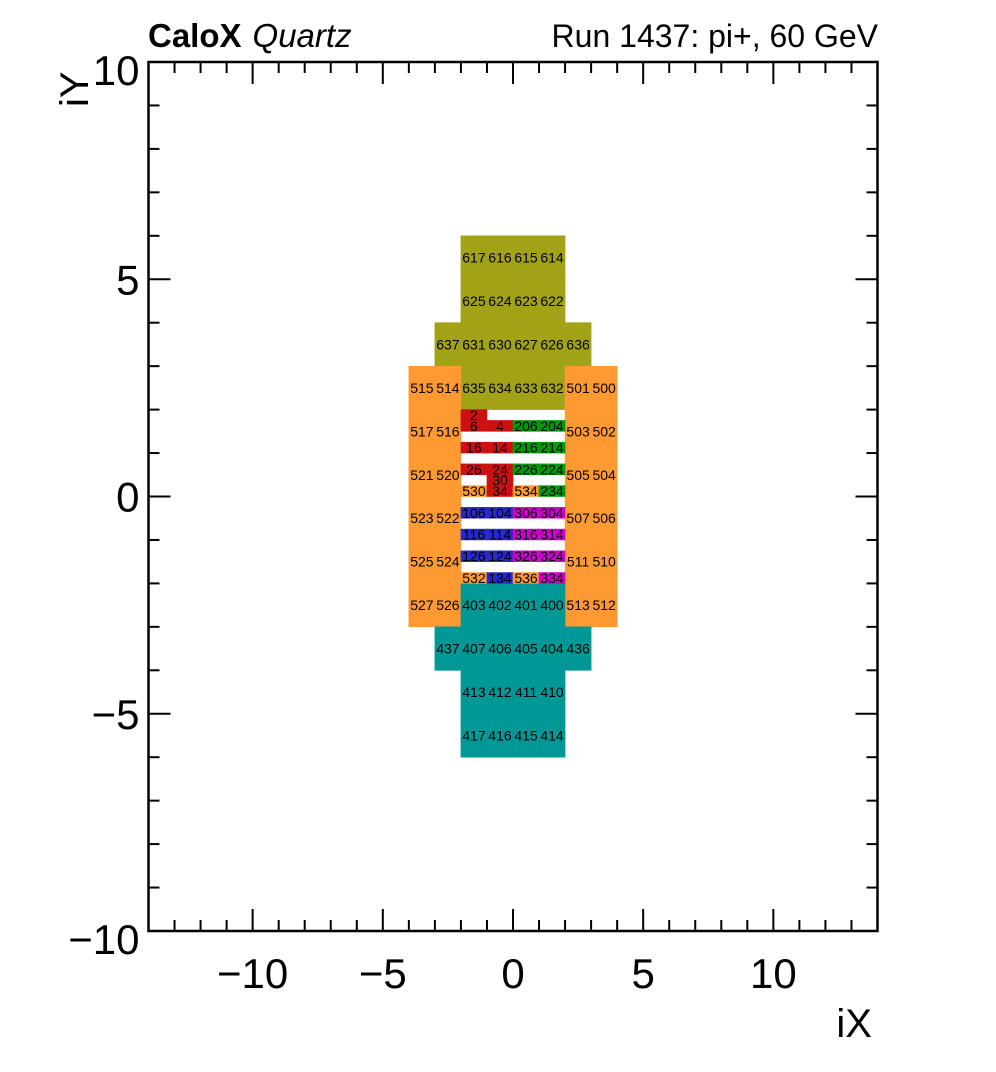  I want to click on cell-label: 623, so click(526, 301).